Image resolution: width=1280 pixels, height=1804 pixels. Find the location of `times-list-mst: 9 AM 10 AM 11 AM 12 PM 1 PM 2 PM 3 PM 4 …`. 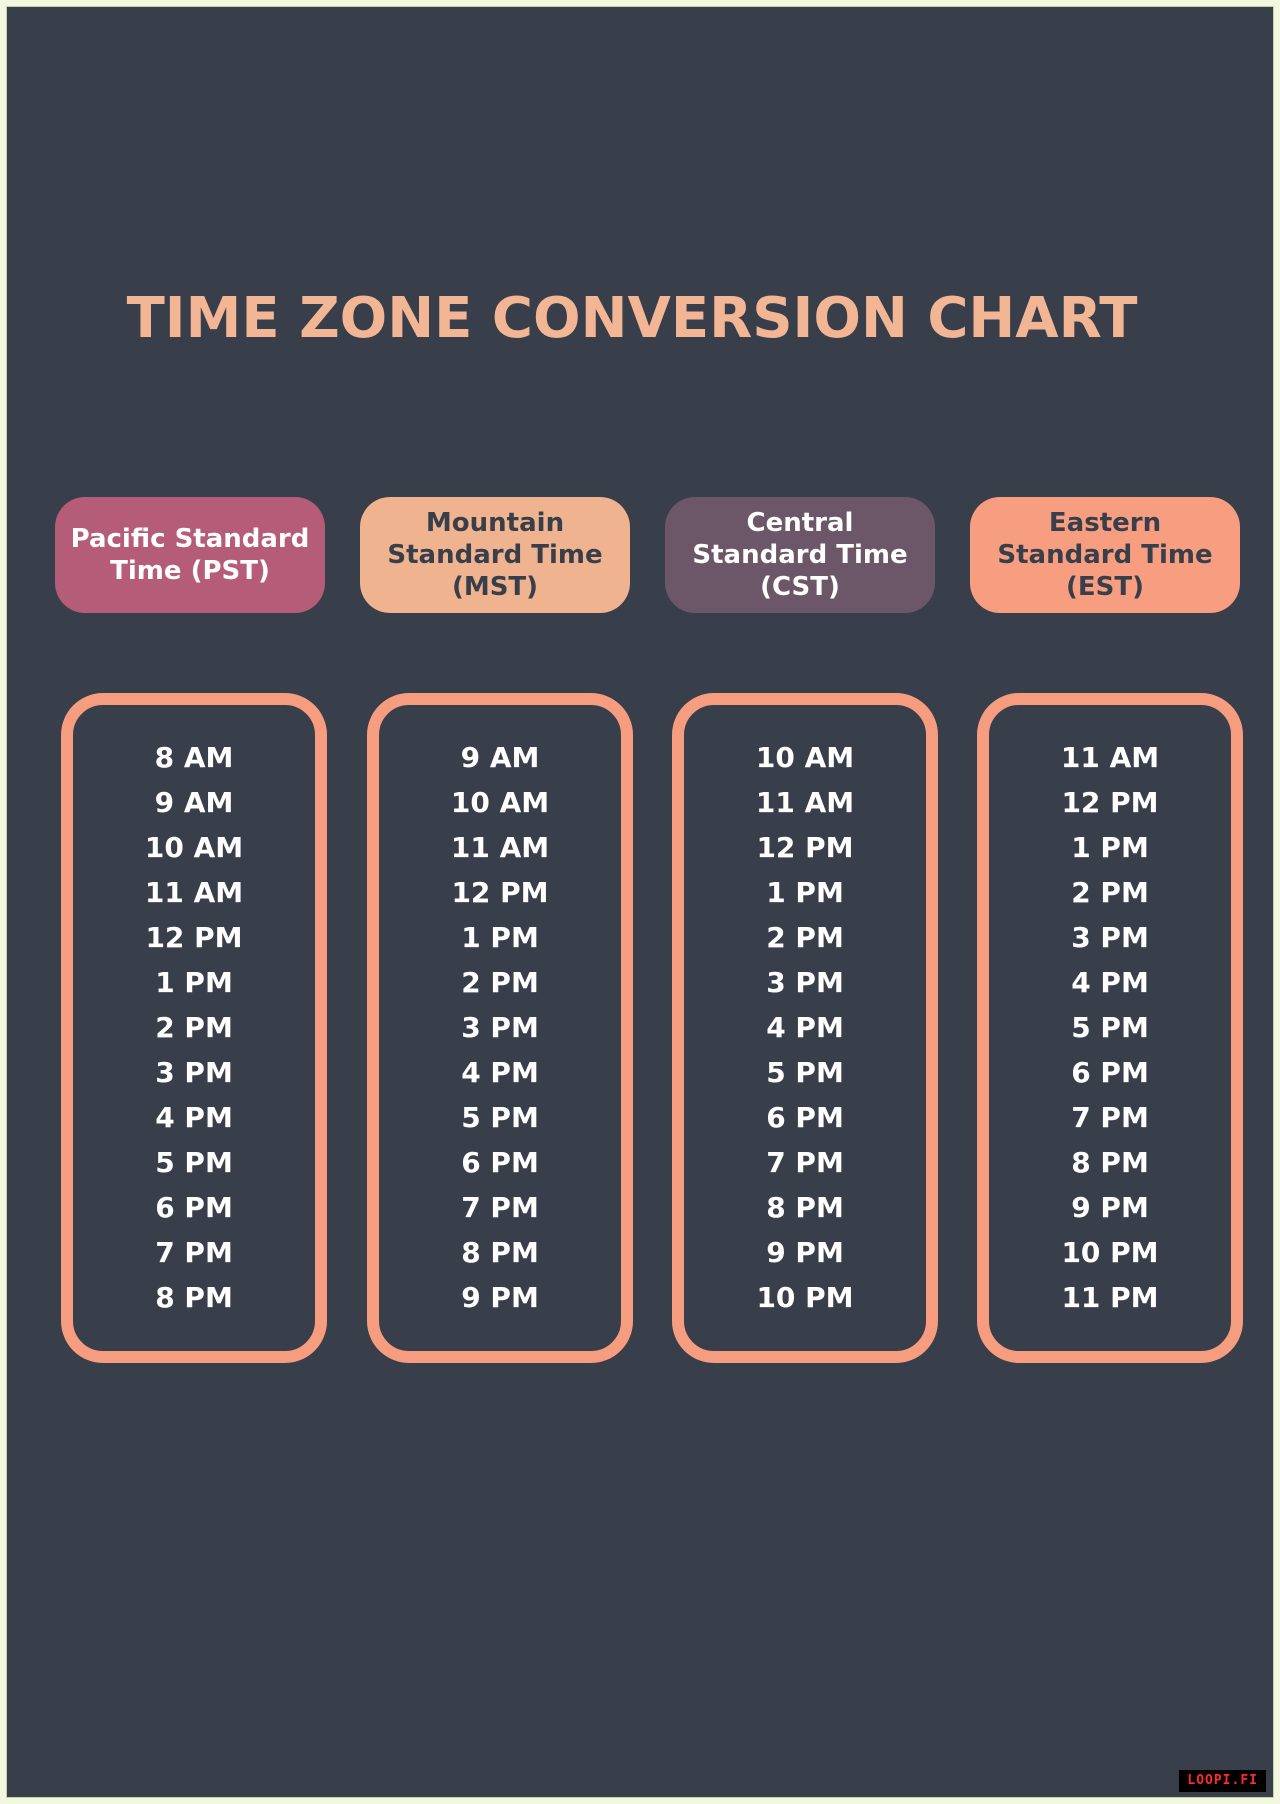

times-list-mst: 9 AM 10 AM 11 AM 12 PM 1 PM 2 PM 3 PM 4 … is located at coordinates (500, 1027).